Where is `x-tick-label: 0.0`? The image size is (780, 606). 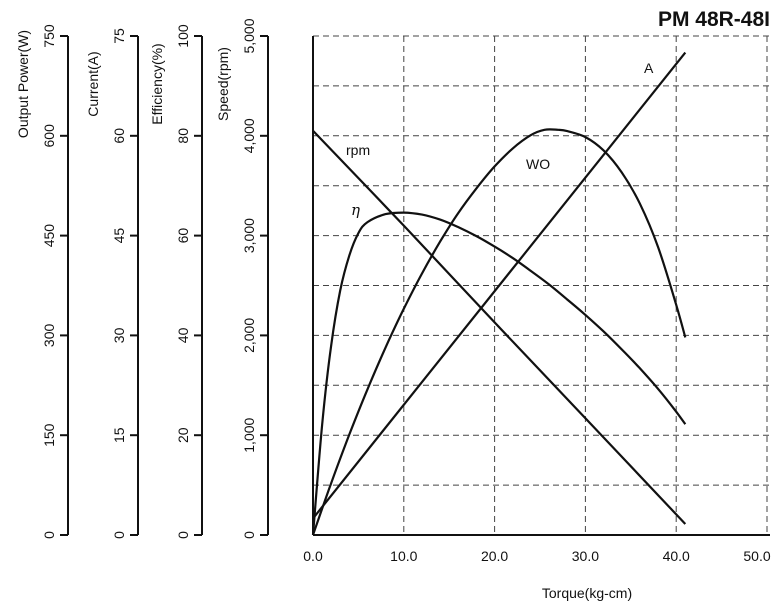
x-tick-label: 0.0 is located at coordinates (313, 556).